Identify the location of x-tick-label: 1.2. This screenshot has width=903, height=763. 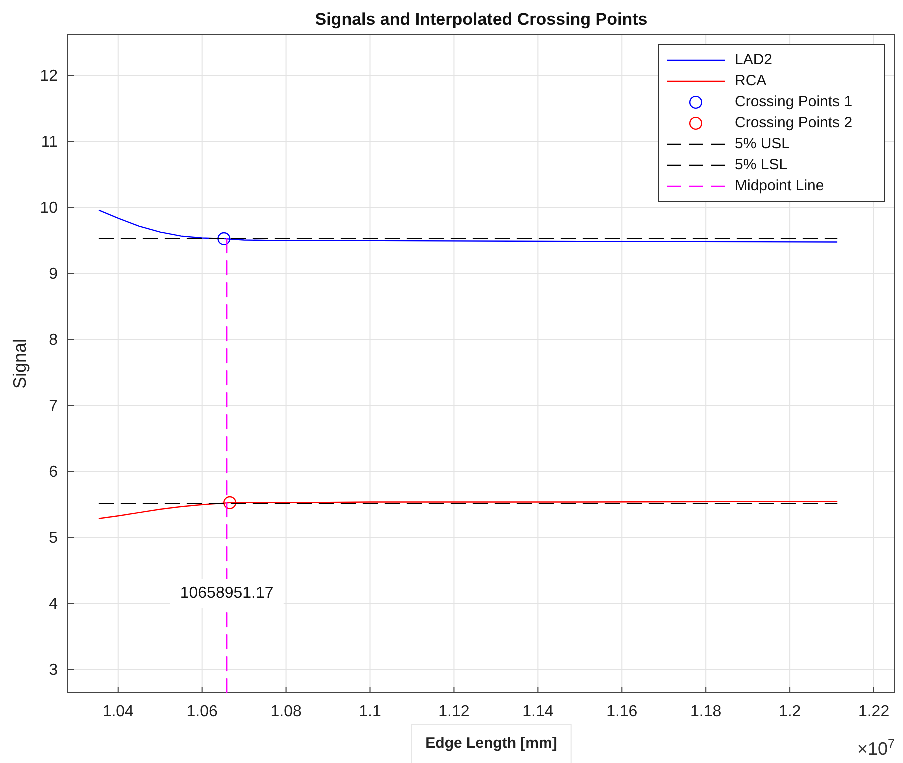
(790, 711).